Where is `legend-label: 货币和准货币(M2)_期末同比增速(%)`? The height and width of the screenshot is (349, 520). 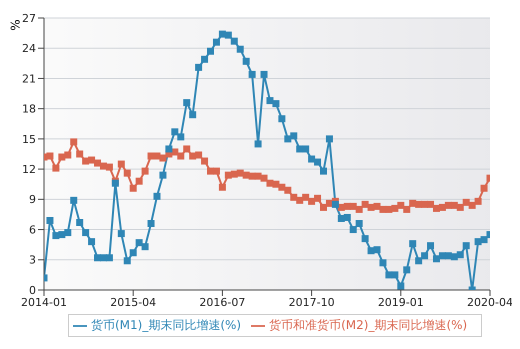 legend-label: 货币和准货币(M2)_期末同比增速(%) is located at coordinates (368, 325).